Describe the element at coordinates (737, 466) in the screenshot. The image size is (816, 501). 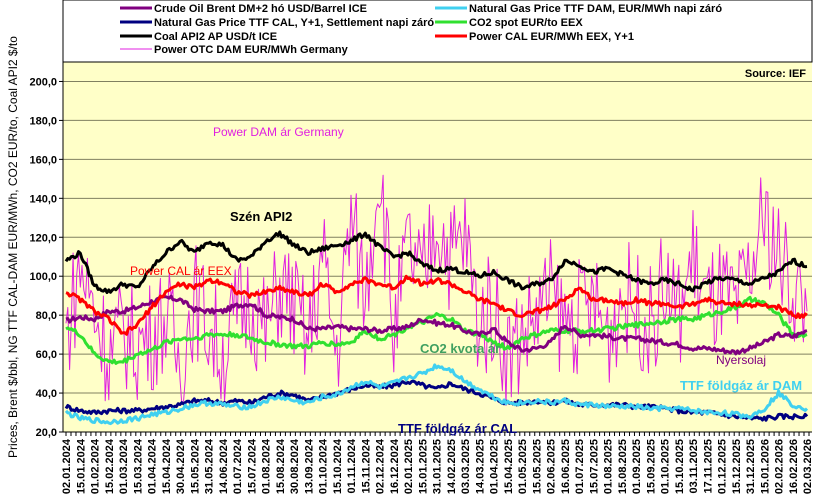
I see `x-tick-label: 15.12.2025` at that location.